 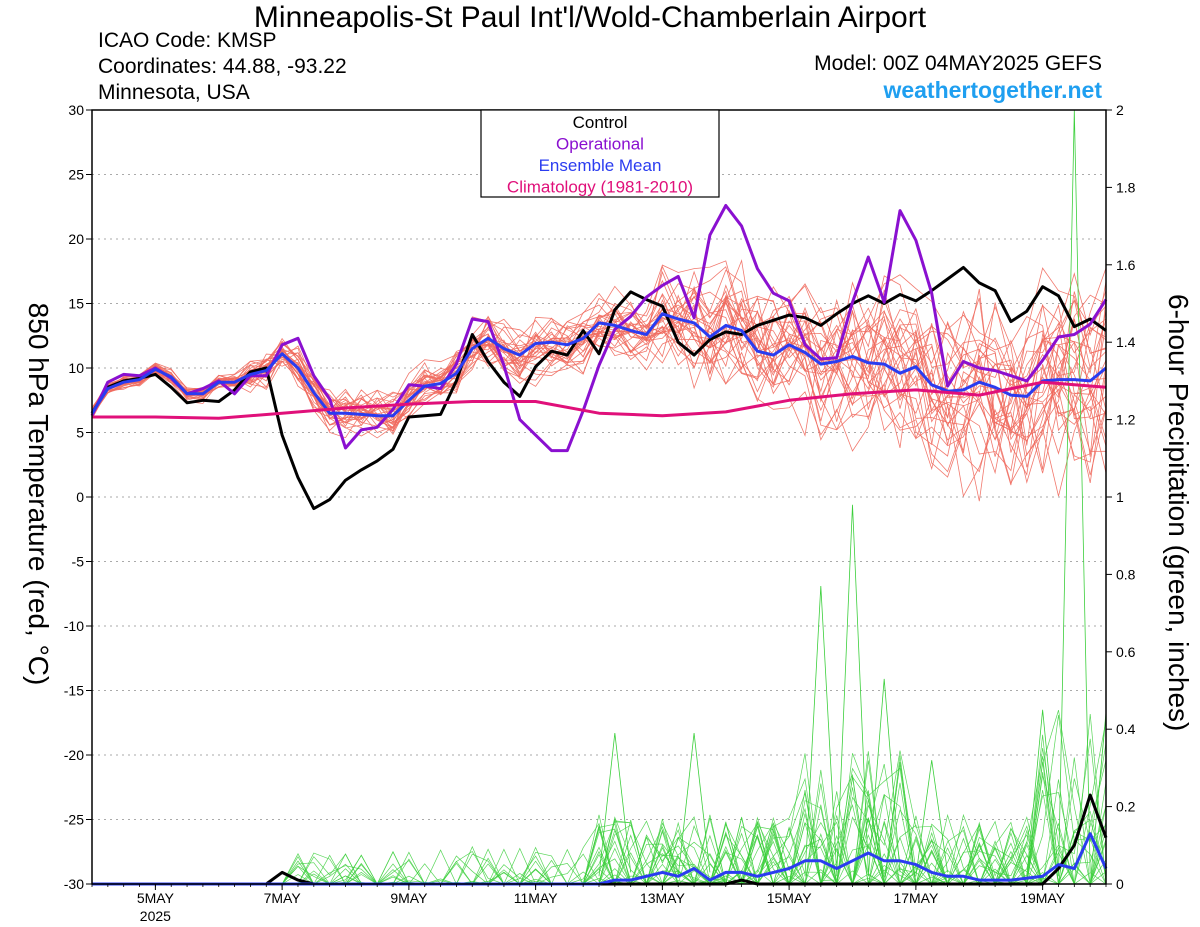 What do you see at coordinates (992, 90) in the screenshot?
I see `brand-link: weathertogether.net` at bounding box center [992, 90].